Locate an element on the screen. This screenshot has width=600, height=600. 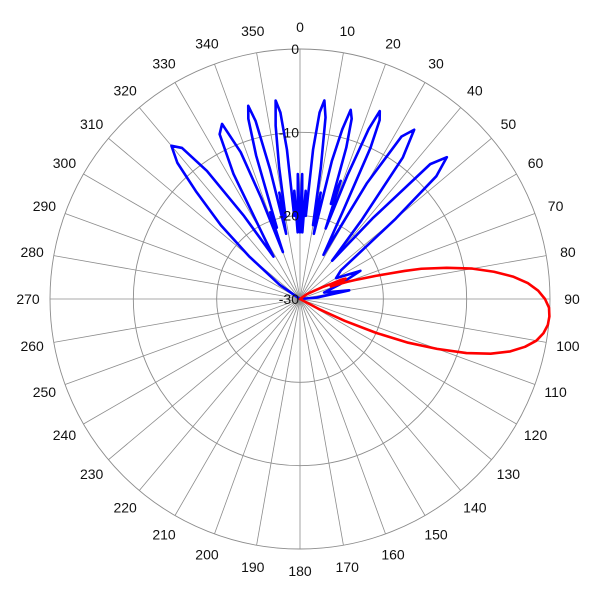
angle-tick-label: 260 is located at coordinates (32, 346).